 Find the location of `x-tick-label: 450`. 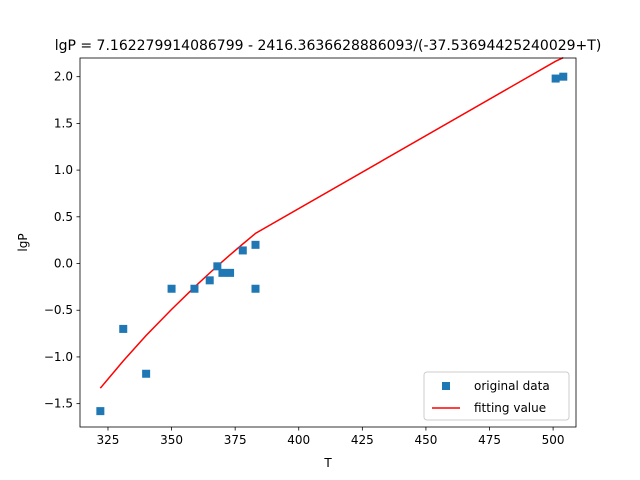

x-tick-label: 450 is located at coordinates (425, 440).